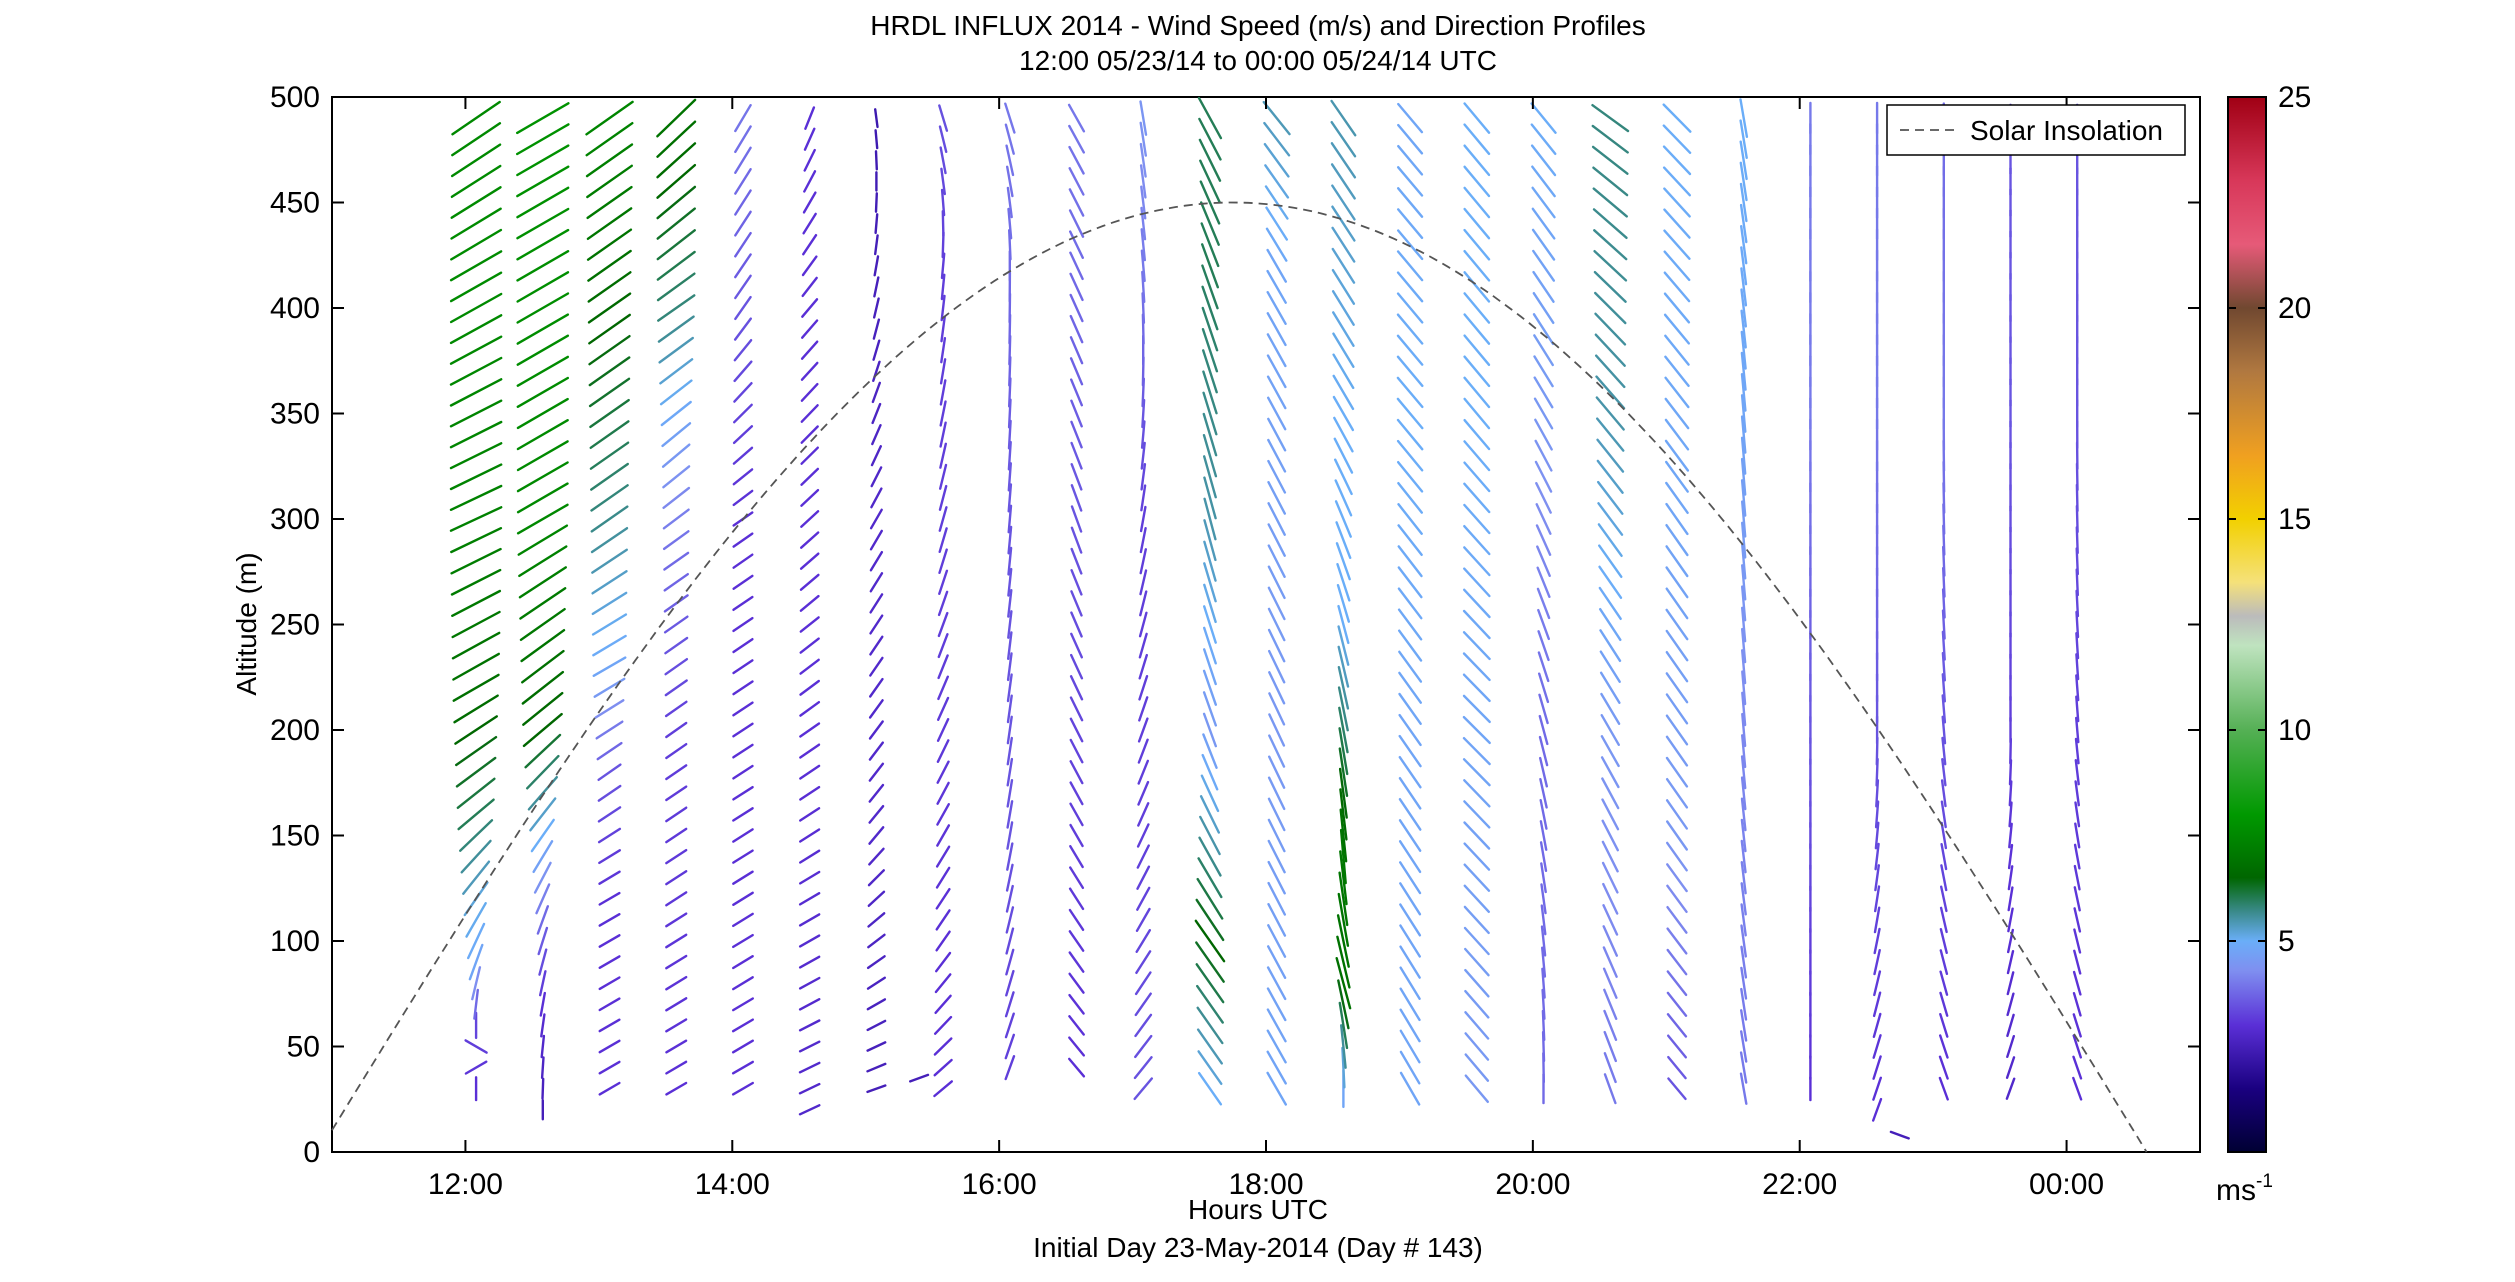  Describe the element at coordinates (1532, 1184) in the screenshot. I see `x-tick-label: 20:00` at that location.